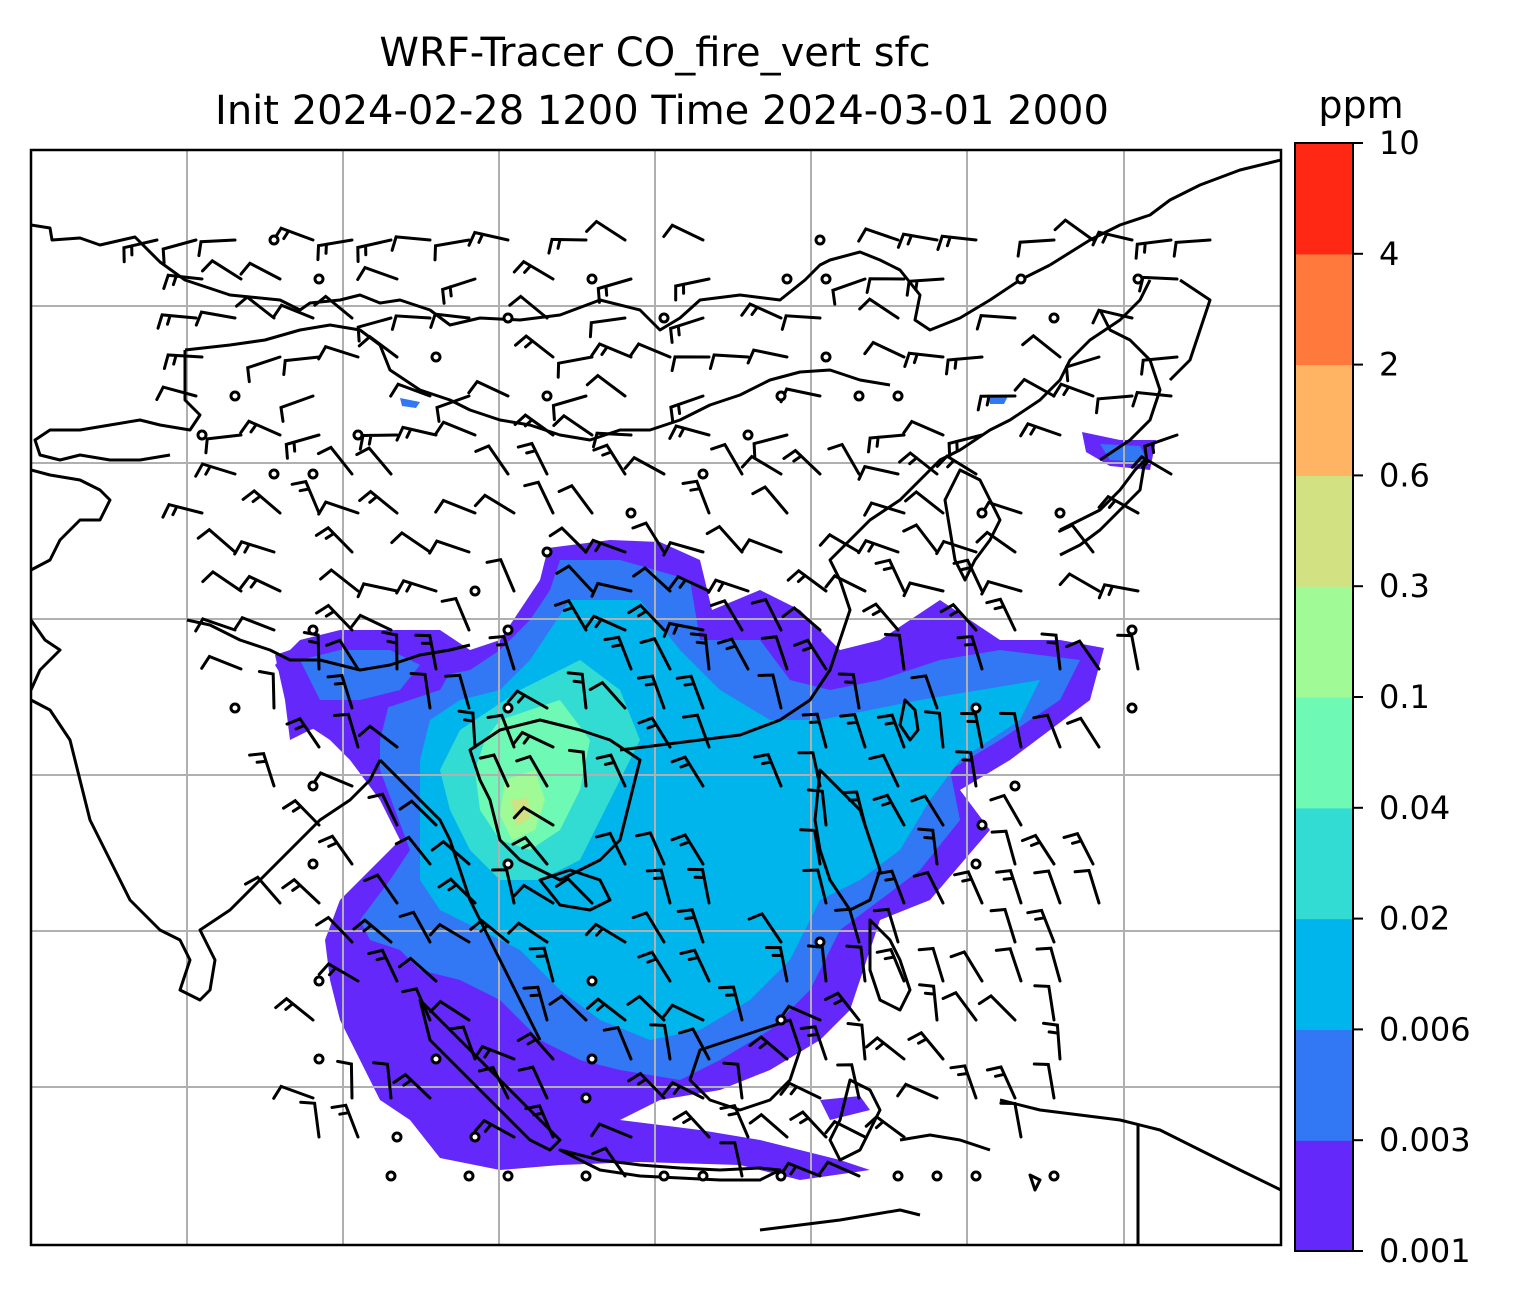 The width and height of the screenshot is (1528, 1306). I want to click on colorbar-unit: ppm, so click(1360, 105).